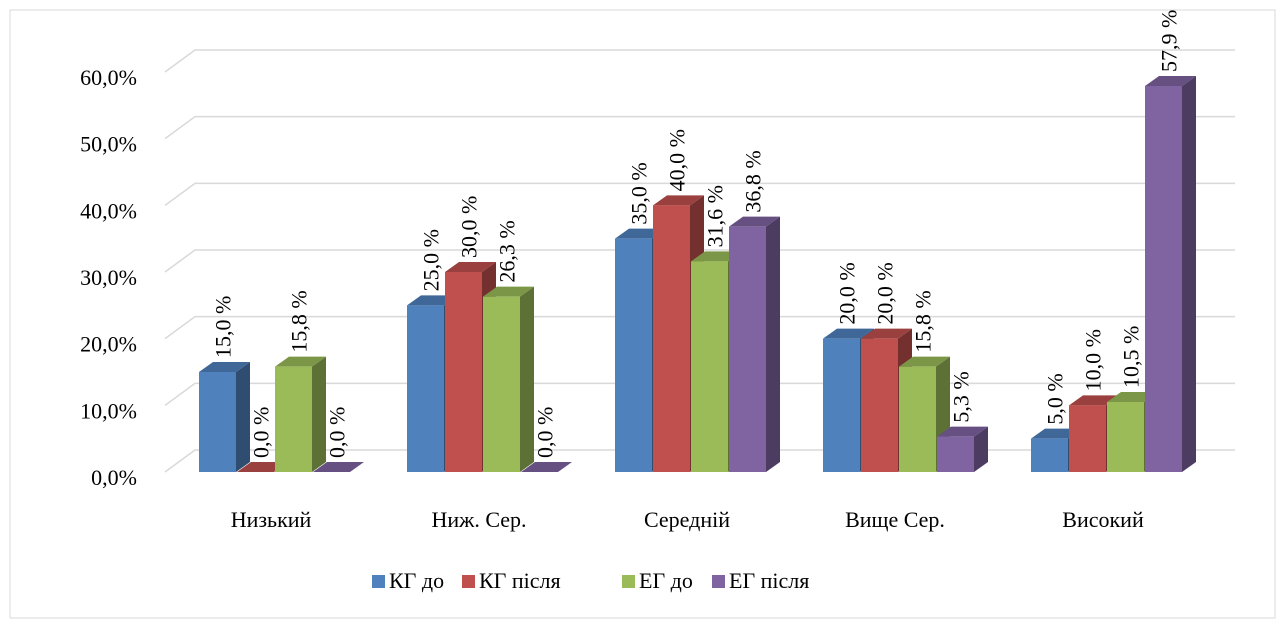 The width and height of the screenshot is (1285, 621). Describe the element at coordinates (507, 251) in the screenshot. I see `value-label: 26,3 %` at that location.